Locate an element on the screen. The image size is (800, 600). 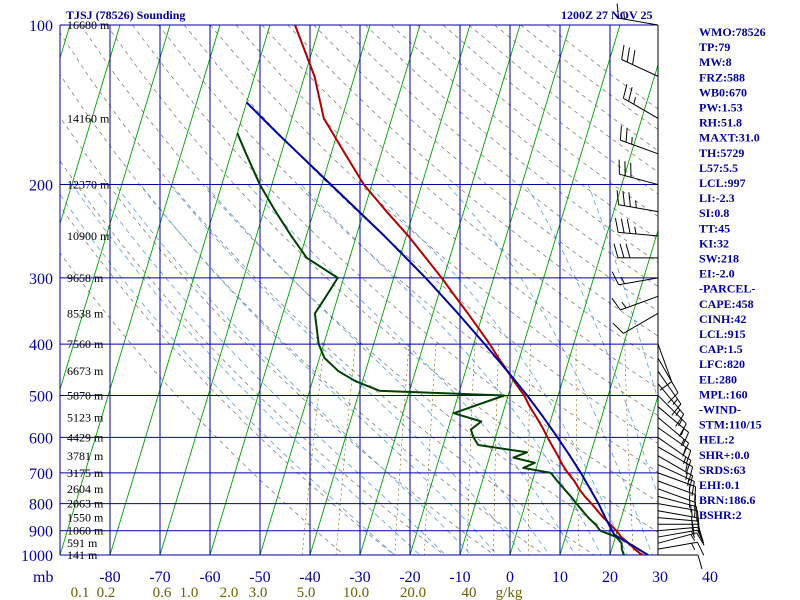
pressure-tick-label: 1000 is located at coordinates (37, 556).